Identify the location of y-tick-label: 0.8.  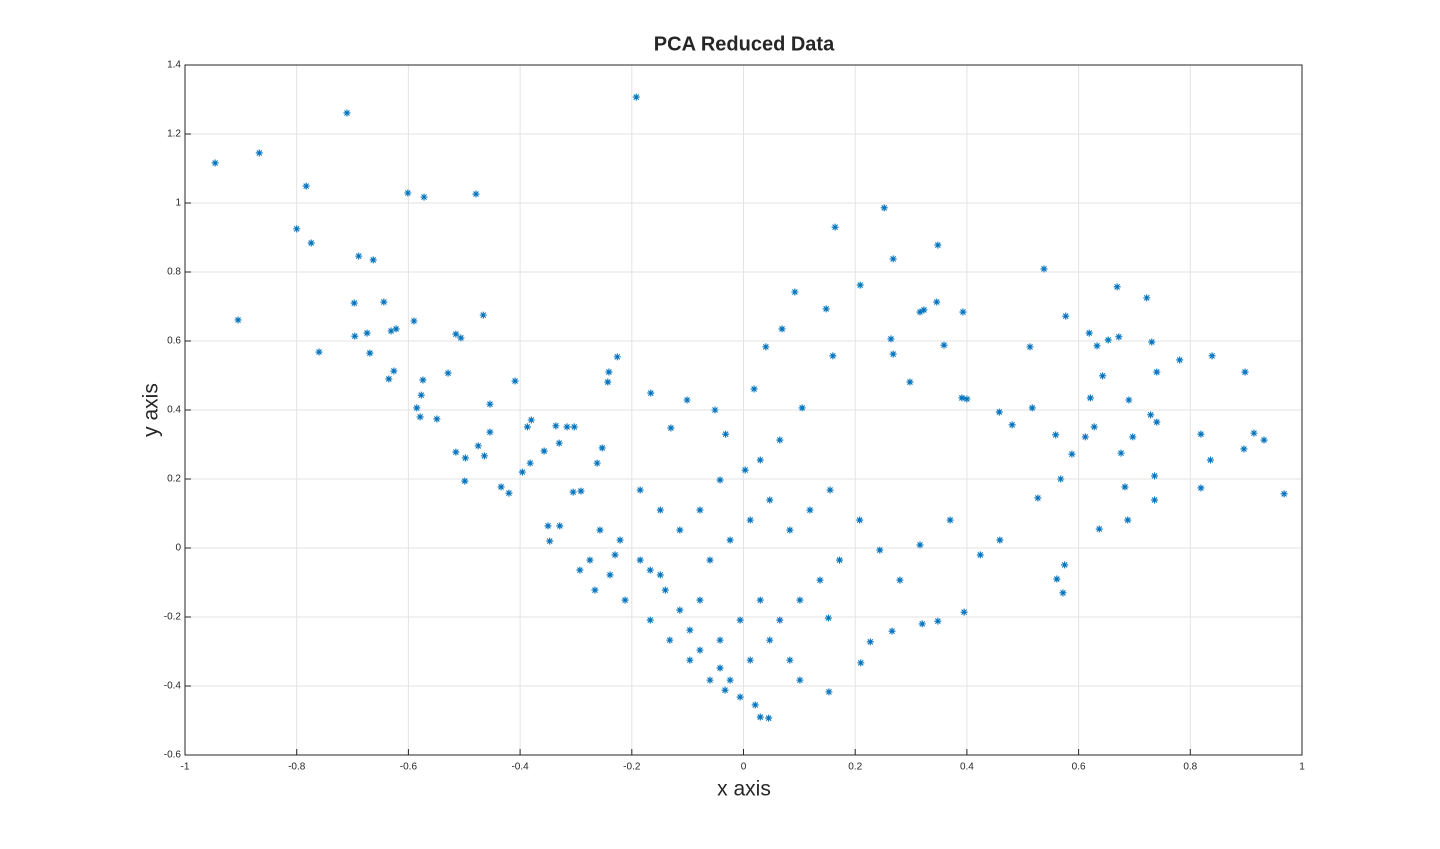
(174, 272).